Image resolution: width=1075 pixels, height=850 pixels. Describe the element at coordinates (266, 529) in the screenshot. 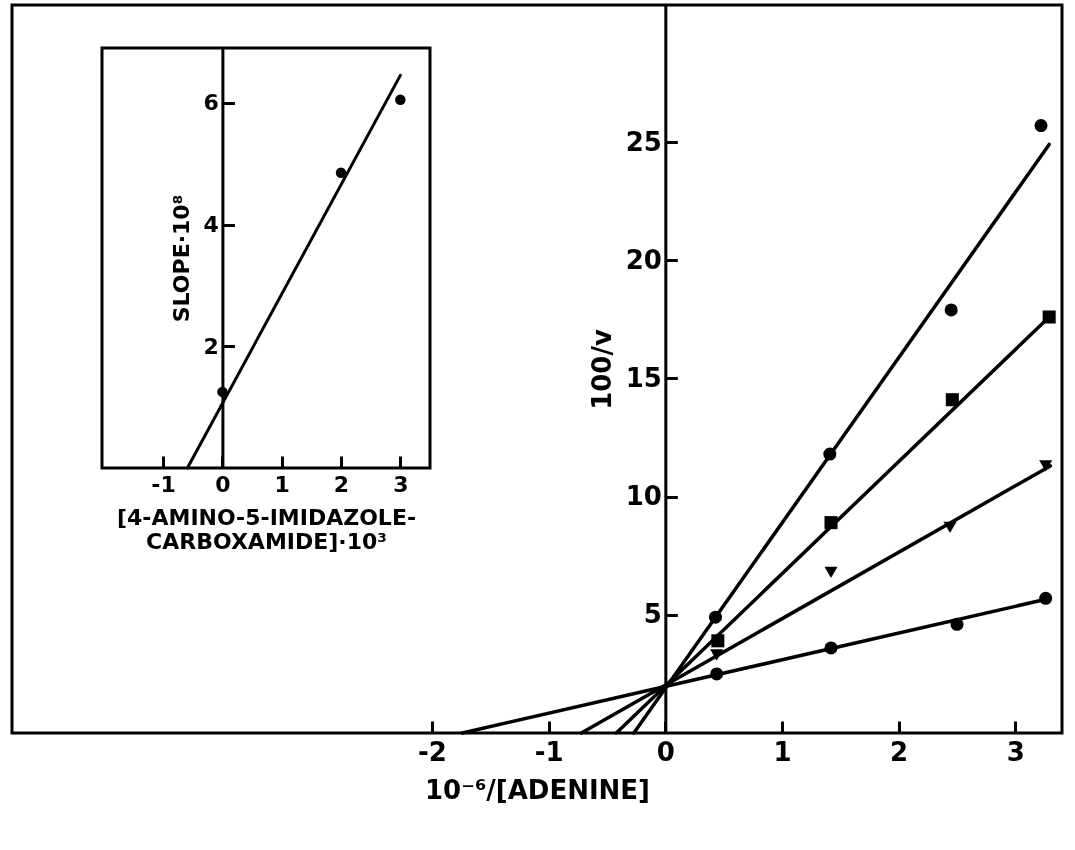

I see `x-axis-title: [4-AMINO-5-IMIDAZOLE-CARBOXAMIDE]·10³` at that location.